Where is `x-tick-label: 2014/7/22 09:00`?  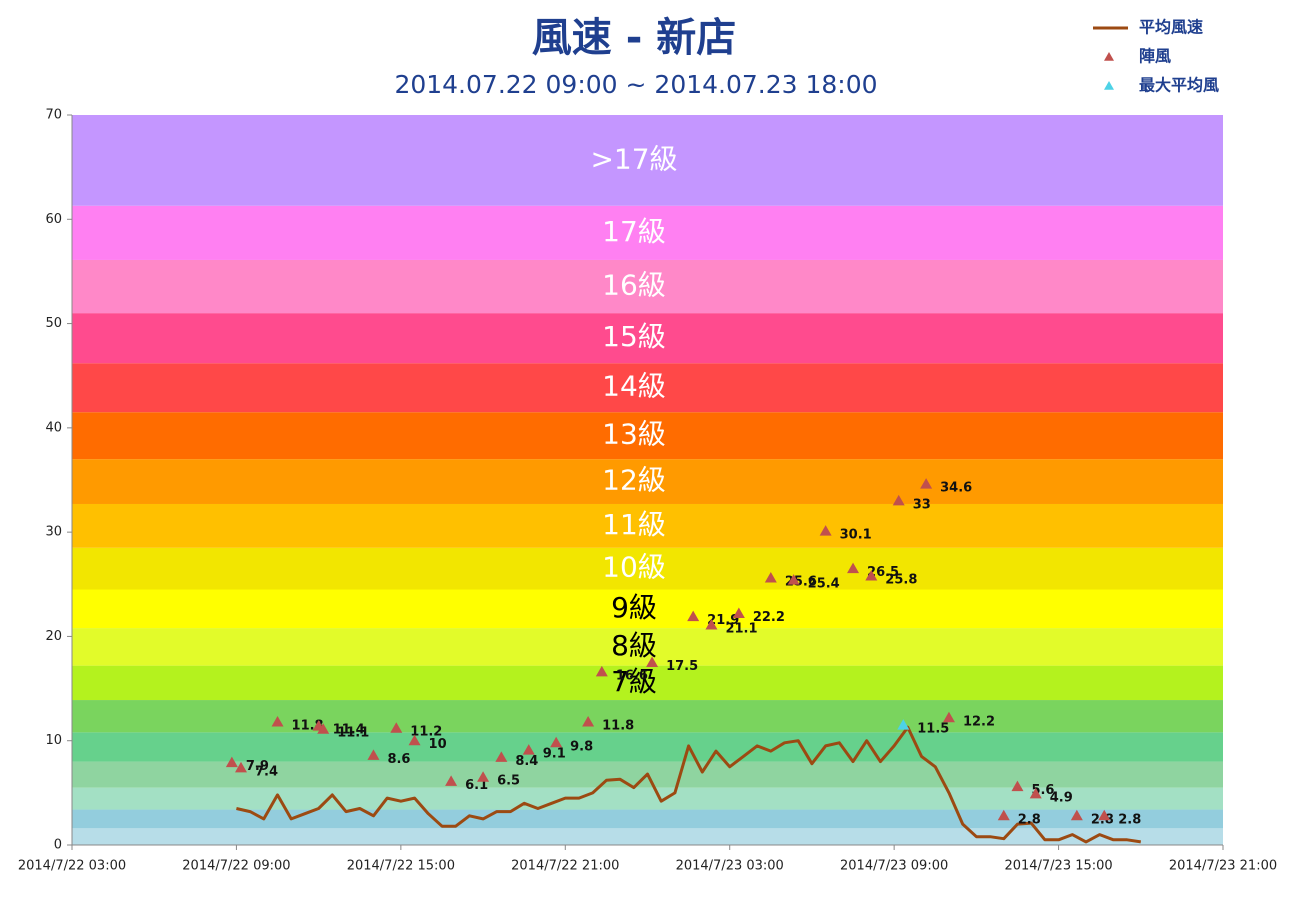
x-tick-label: 2014/7/22 09:00 is located at coordinates (236, 866).